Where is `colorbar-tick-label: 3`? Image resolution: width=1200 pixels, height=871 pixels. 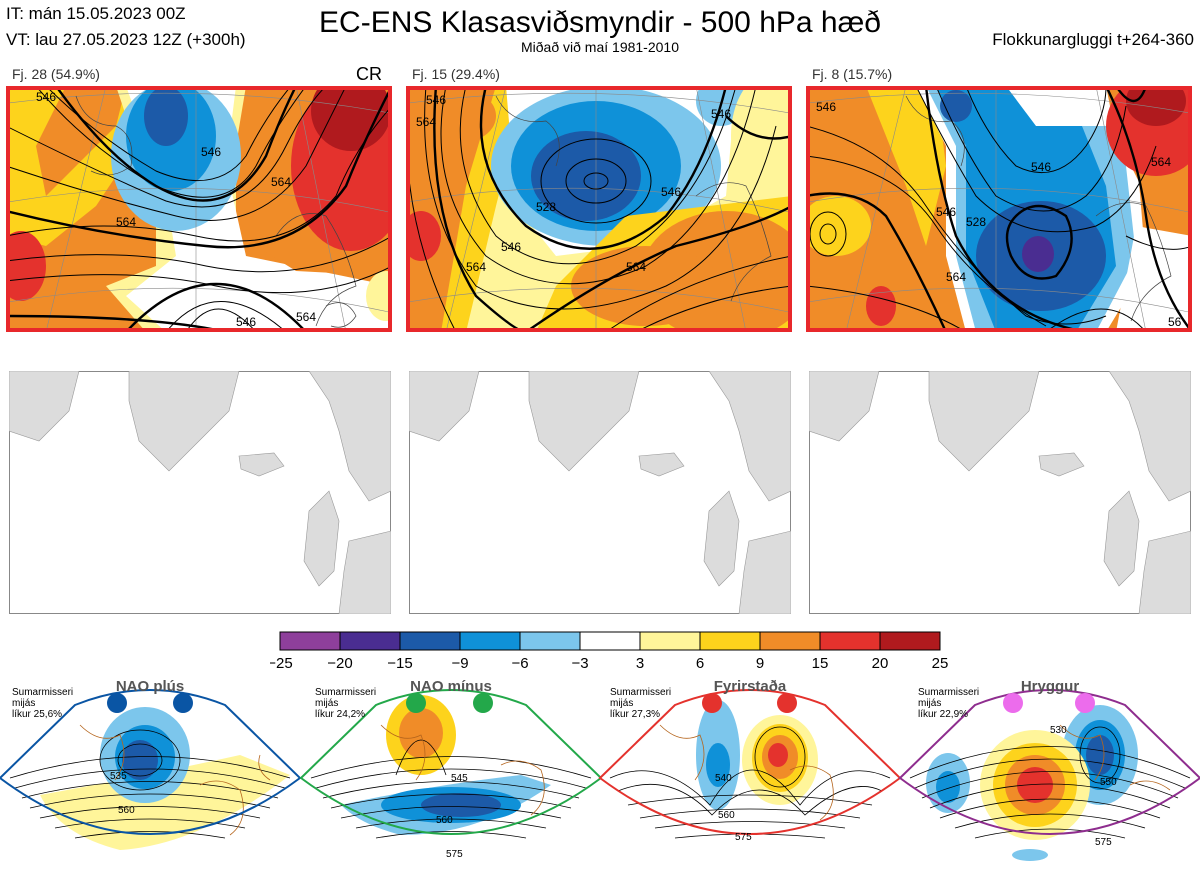
colorbar-tick-label: 3 is located at coordinates (640, 663).